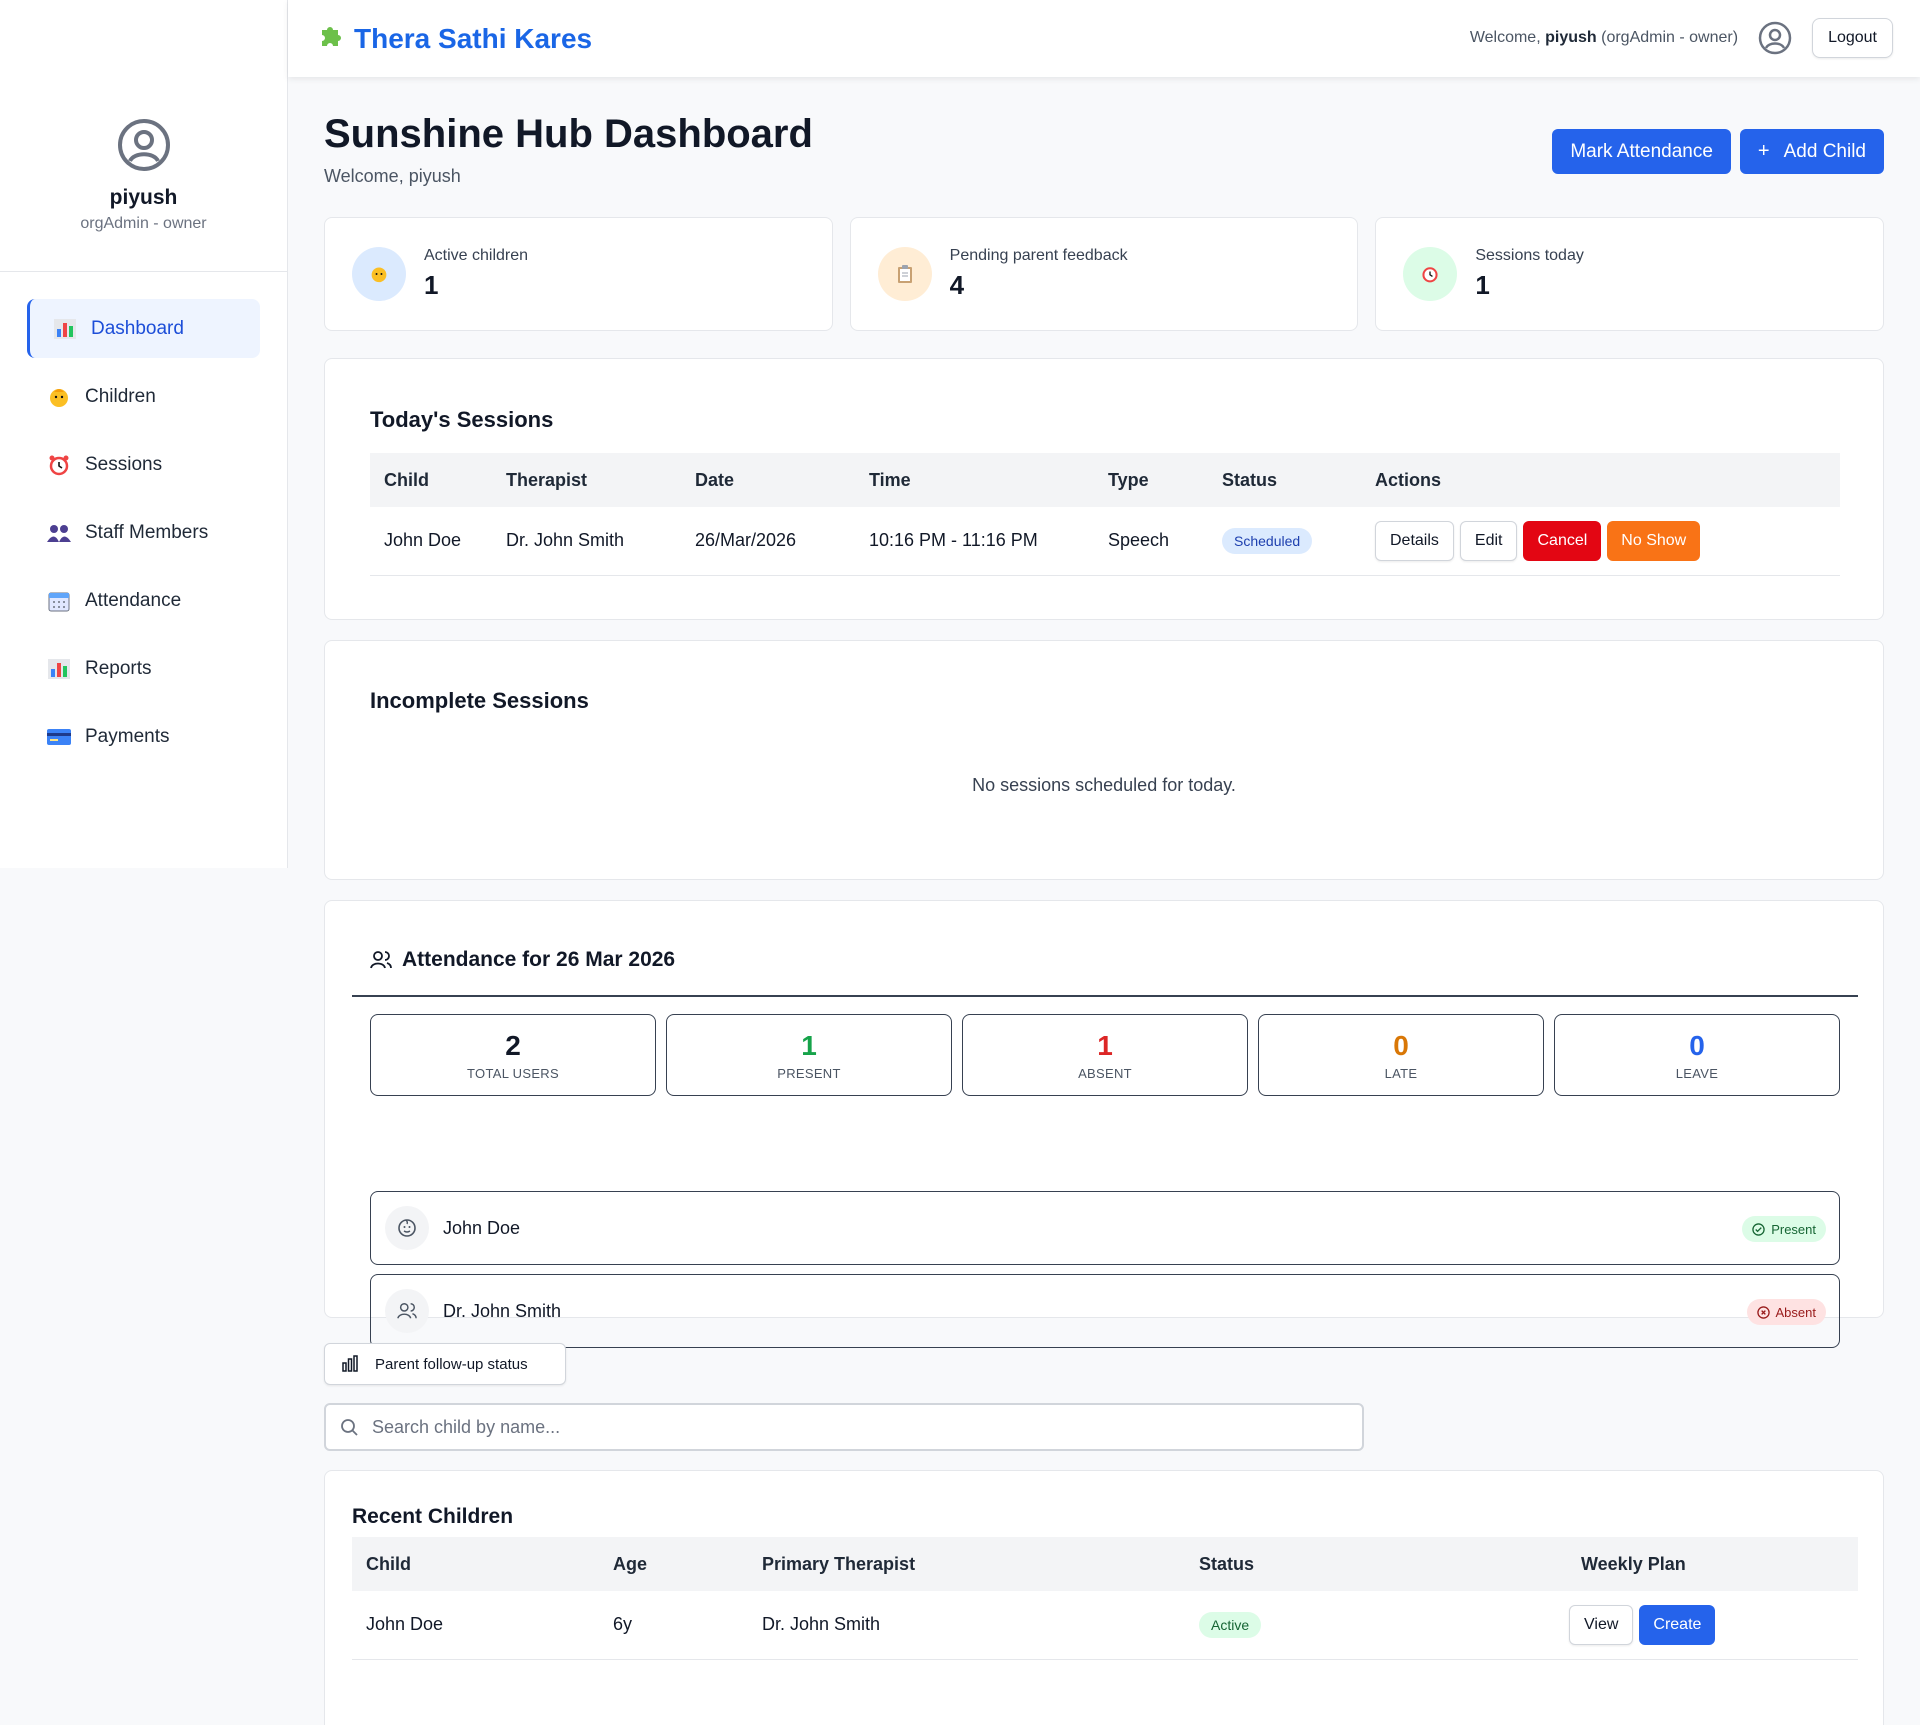 This screenshot has height=1725, width=1920. I want to click on stat-number: 2, so click(513, 1045).